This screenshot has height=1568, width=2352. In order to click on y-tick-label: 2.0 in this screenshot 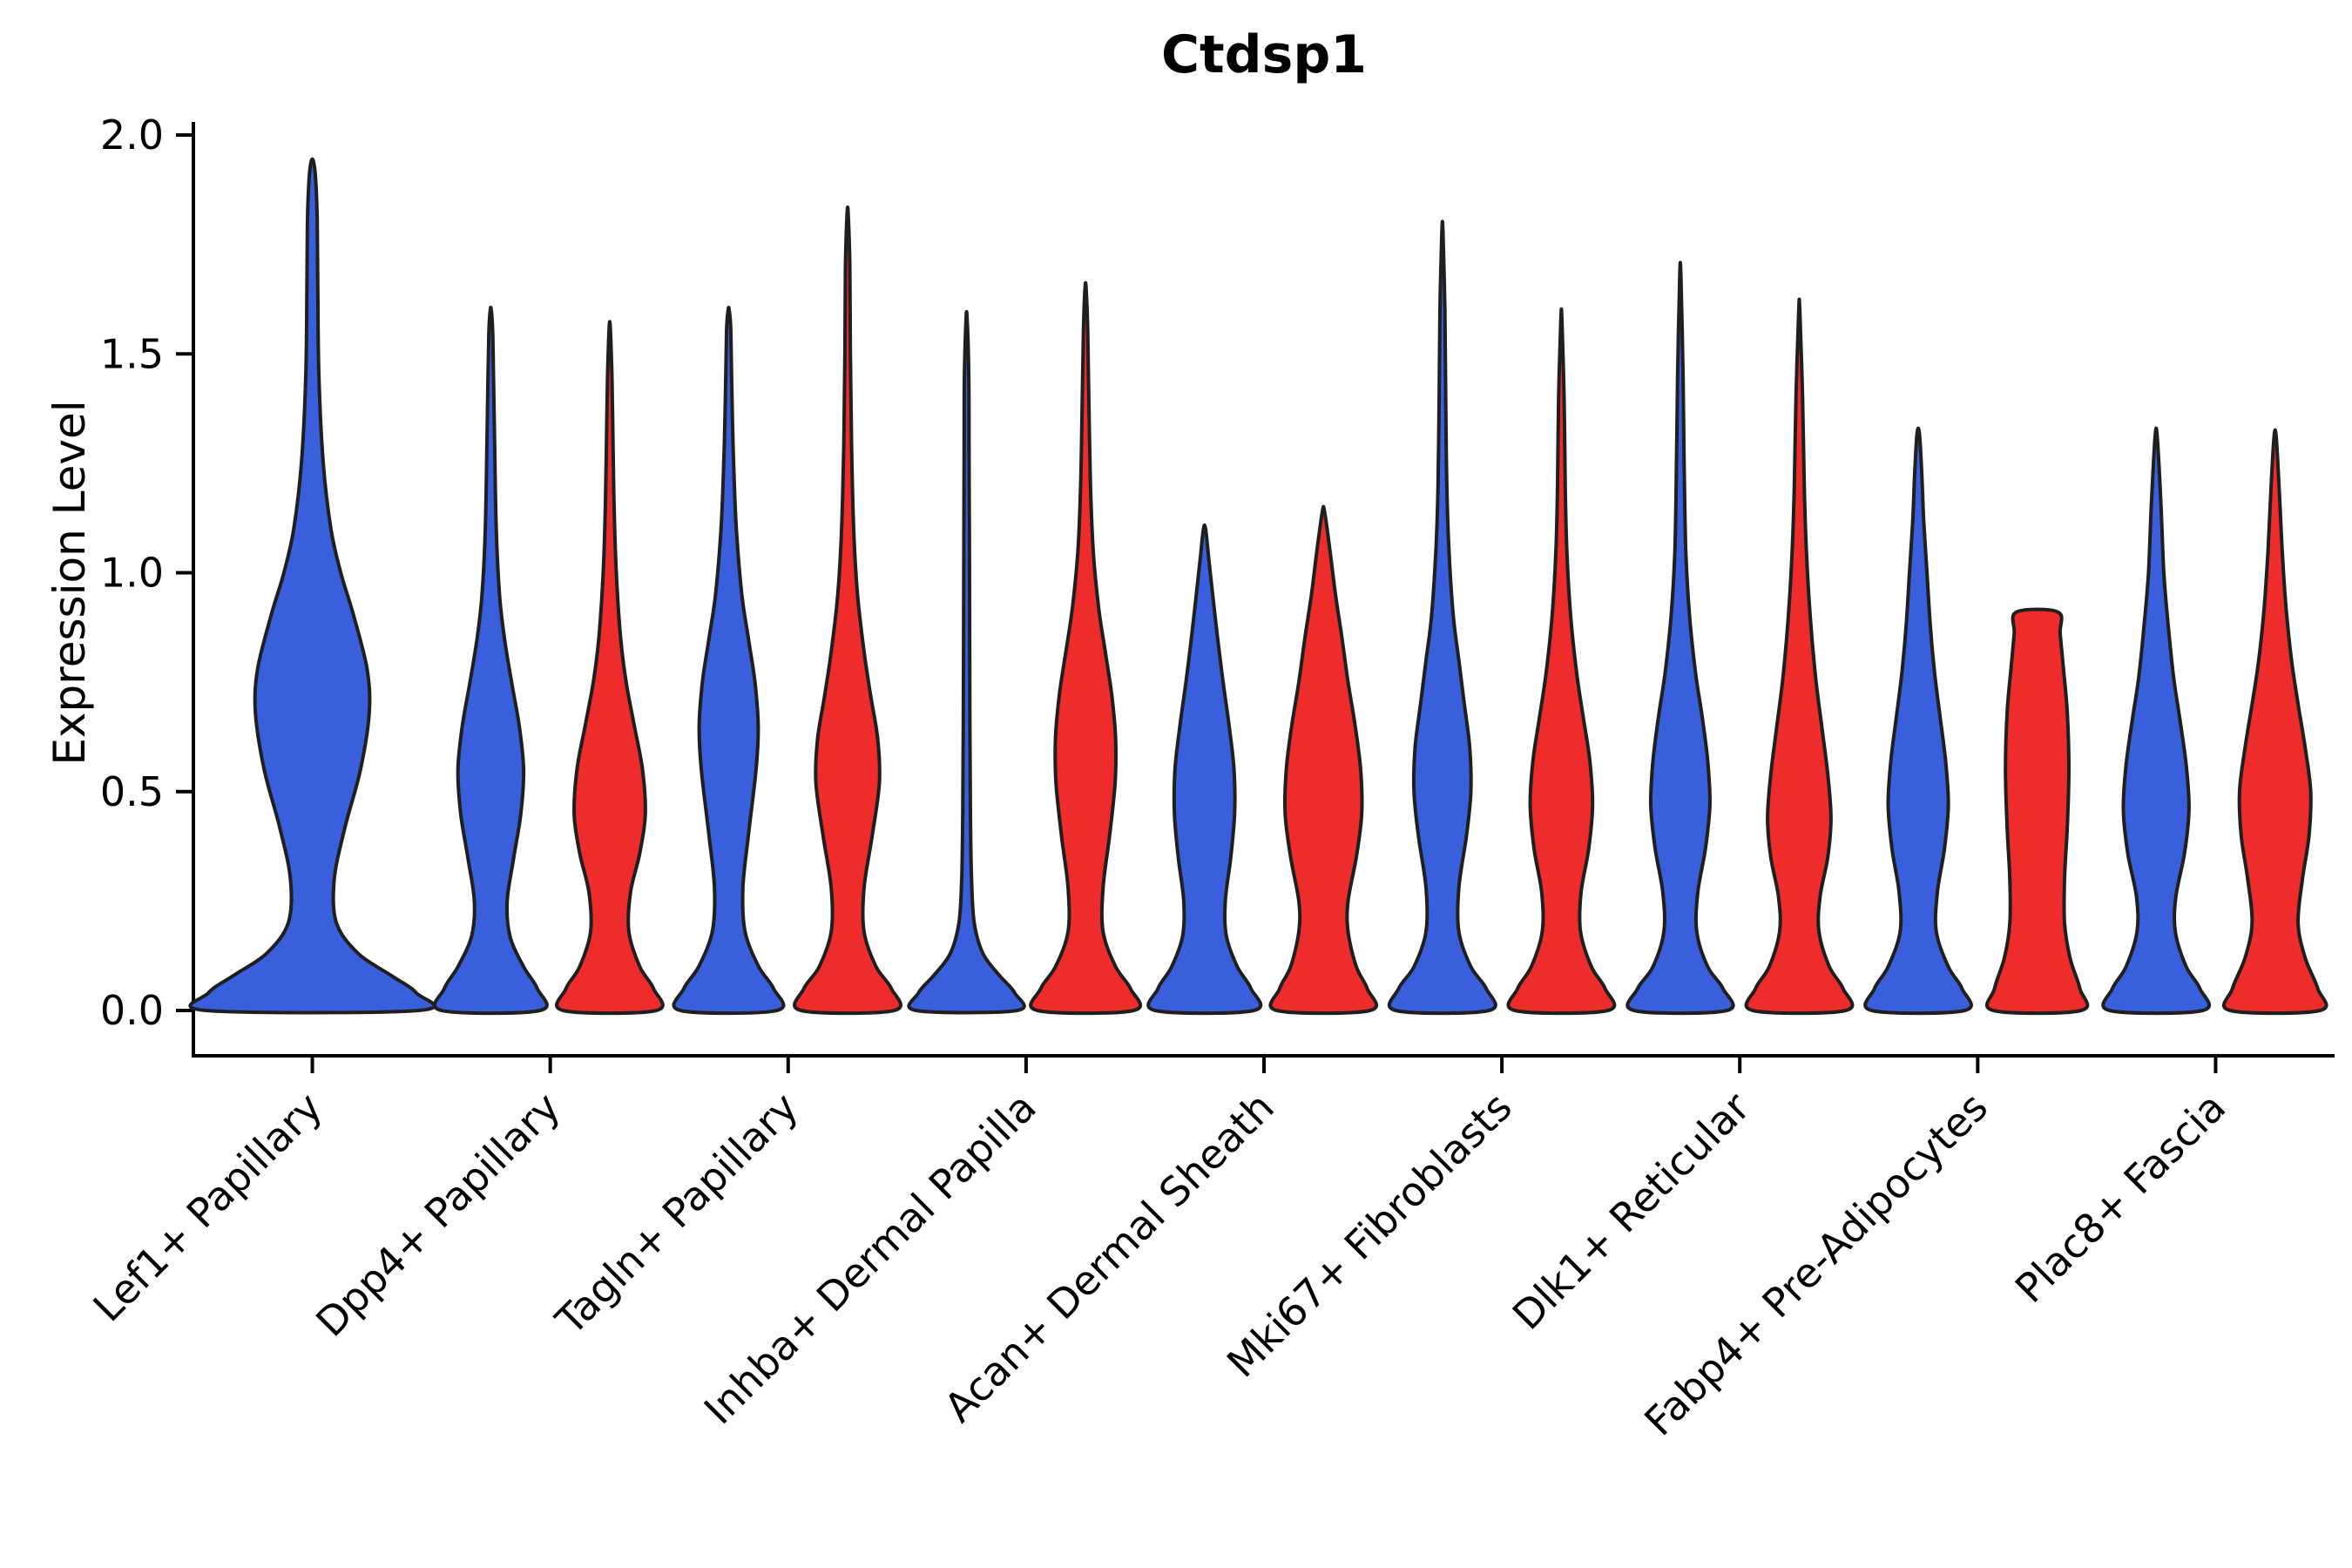, I will do `click(132, 135)`.